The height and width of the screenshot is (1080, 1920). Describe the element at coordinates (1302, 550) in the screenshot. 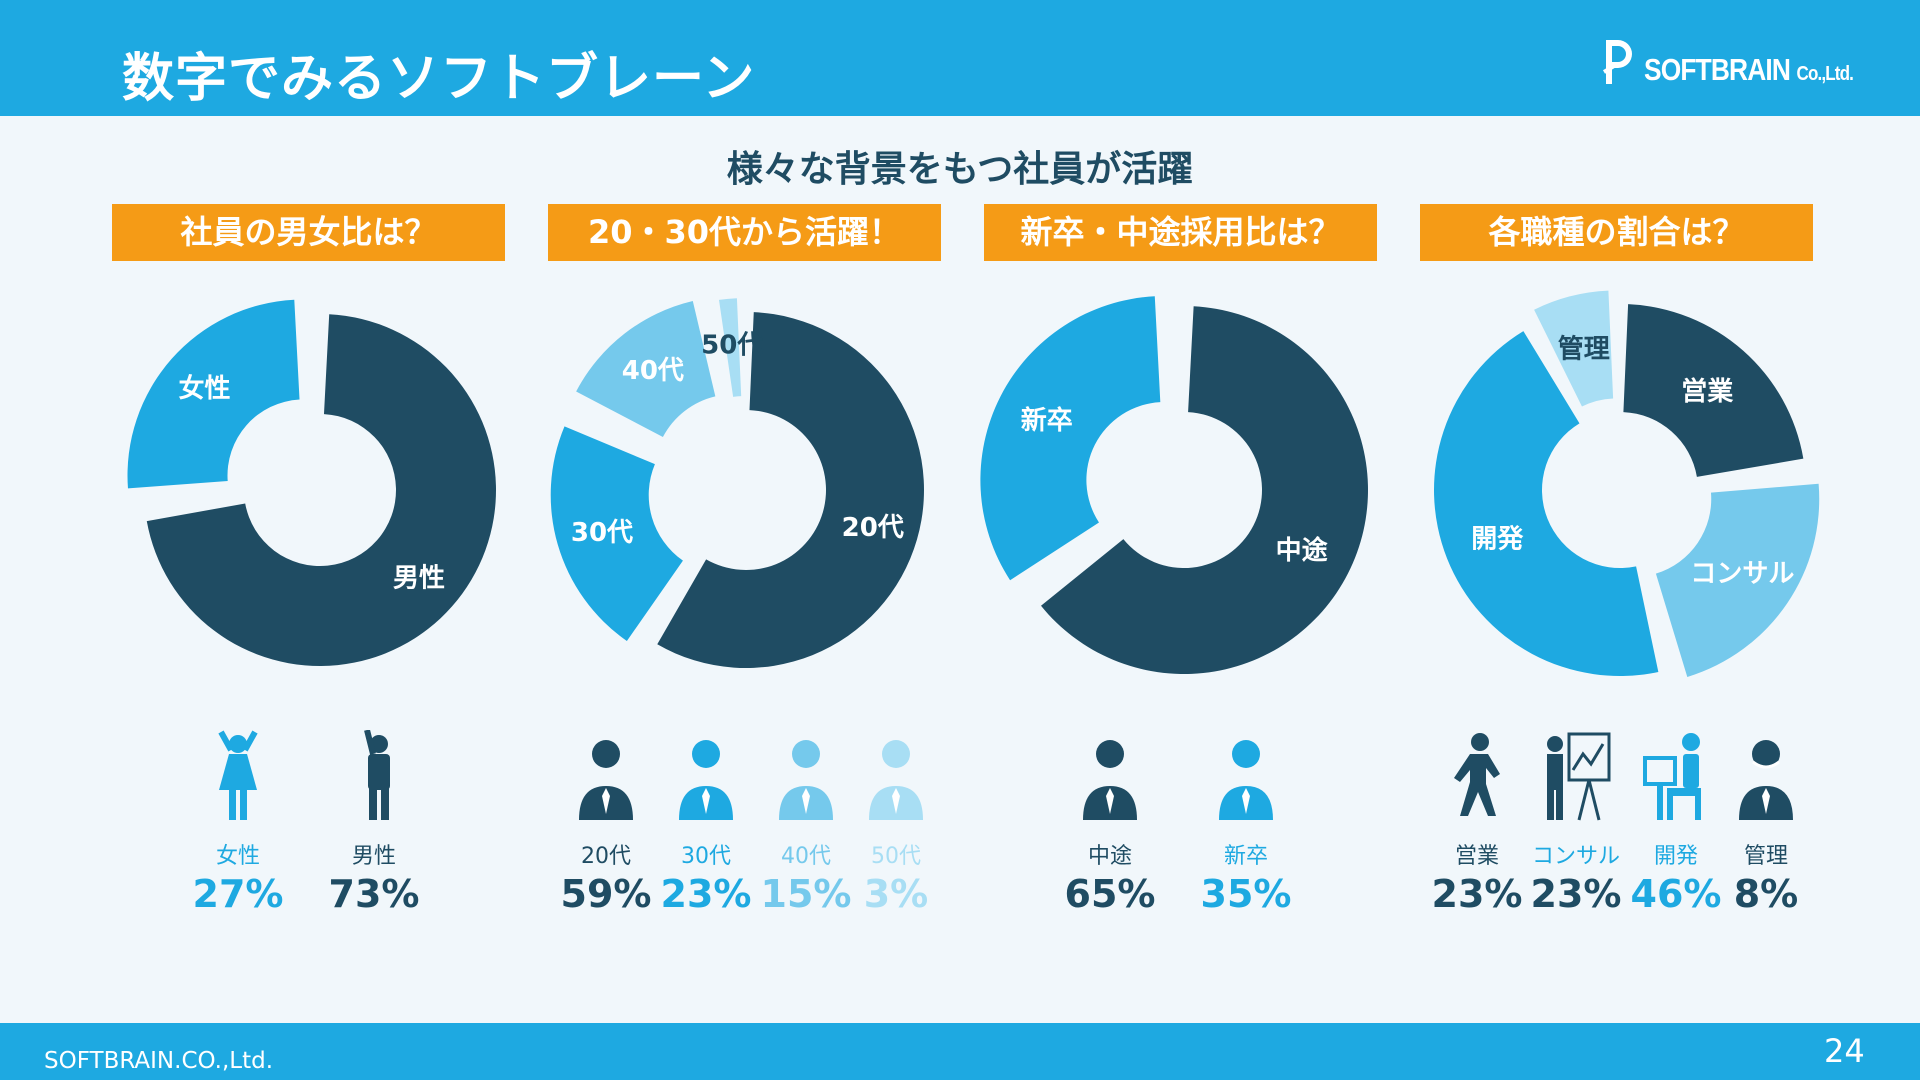

I see `donut-label-2-0: 中途` at that location.